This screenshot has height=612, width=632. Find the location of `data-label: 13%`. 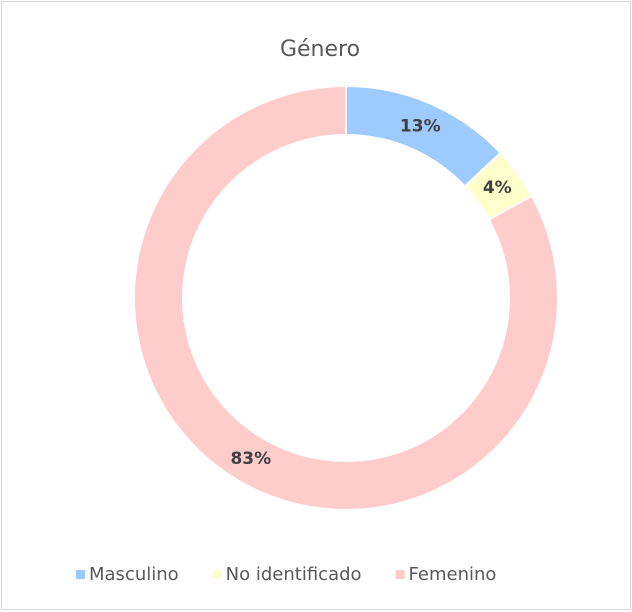

data-label: 13% is located at coordinates (420, 126).